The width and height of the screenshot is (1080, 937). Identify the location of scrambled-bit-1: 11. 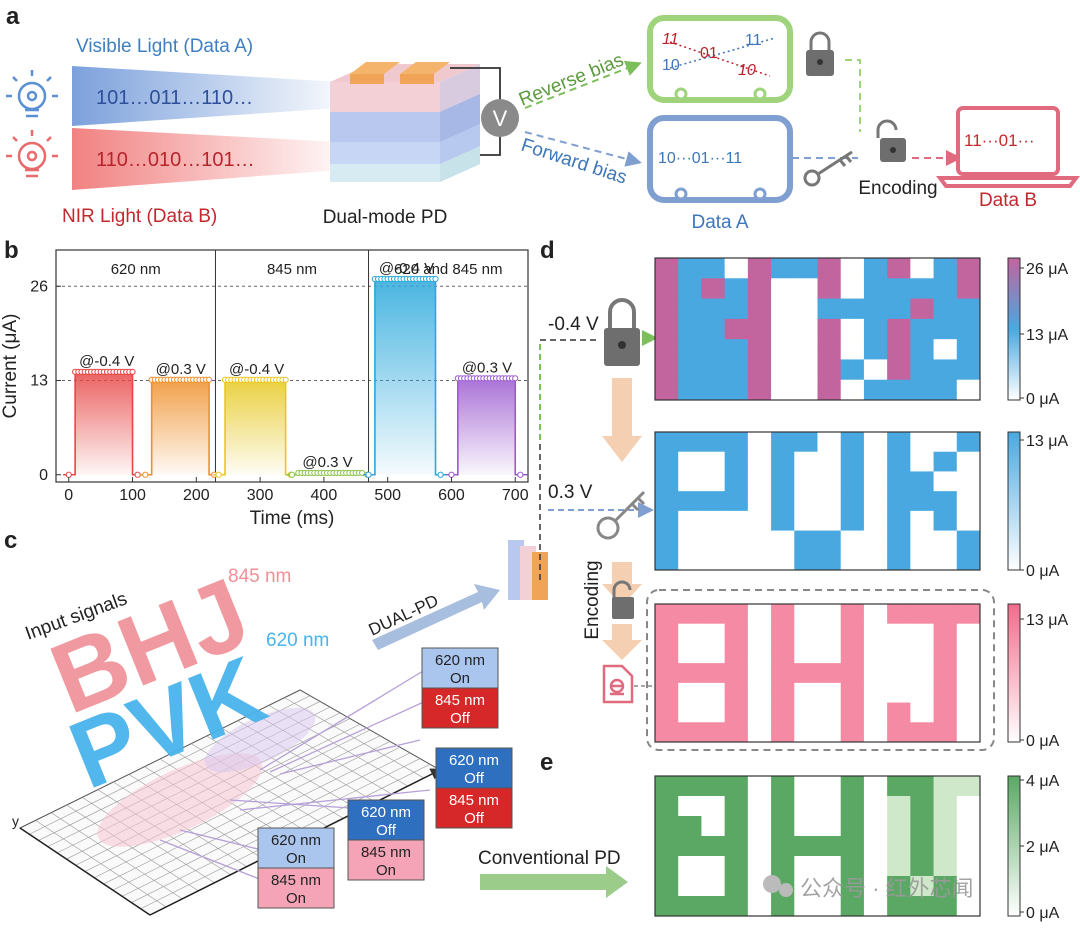
(670, 39).